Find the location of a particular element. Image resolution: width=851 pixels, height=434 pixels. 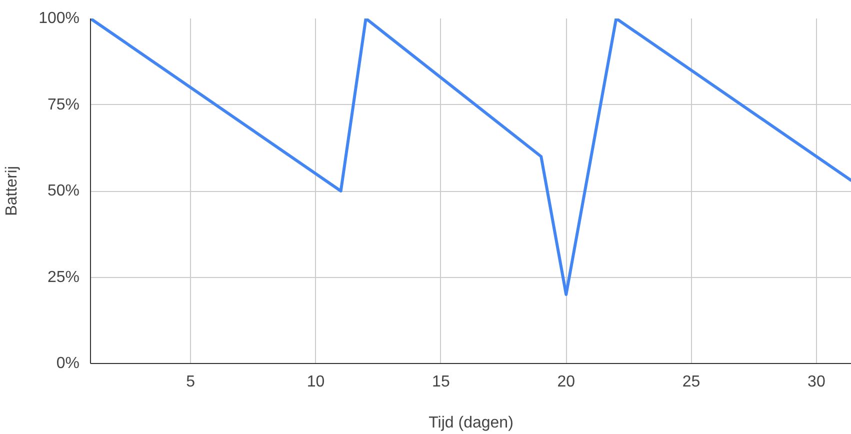

y-tick-label: 25% is located at coordinates (63, 277).